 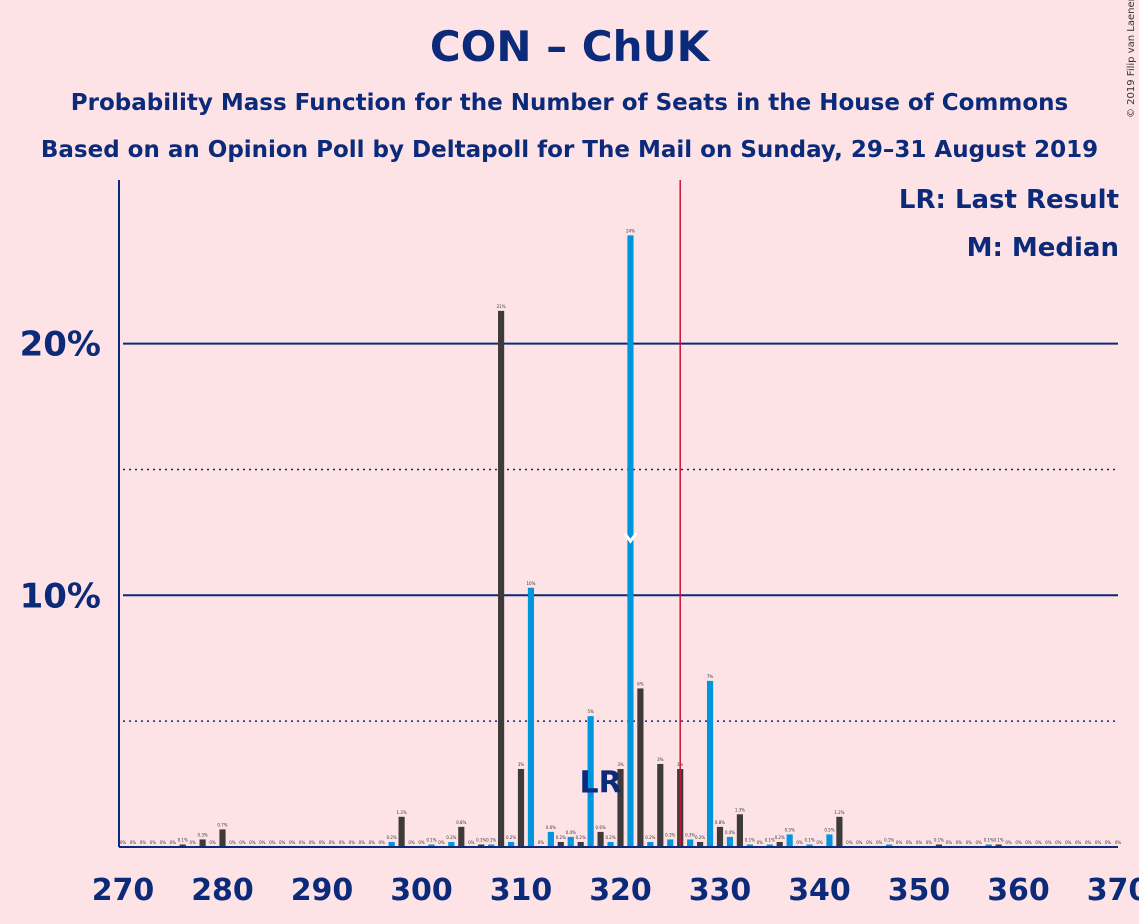 What do you see at coordinates (481, 839) in the screenshot?
I see `bar-label-306: 0.1%` at bounding box center [481, 839].